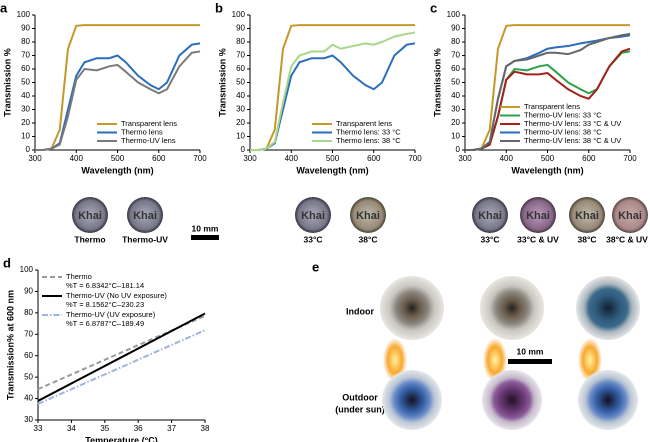 The height and width of the screenshot is (442, 650). I want to click on legend-equation: %T = 6.8342°C–181.14, so click(105, 285).